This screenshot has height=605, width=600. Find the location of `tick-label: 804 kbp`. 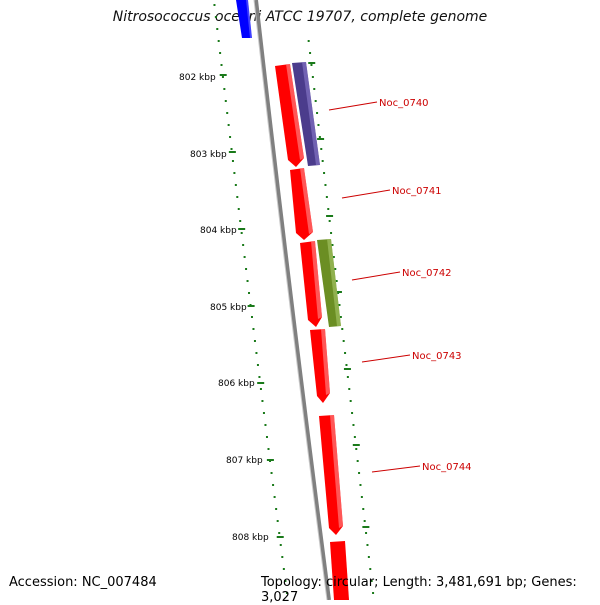

tick-label: 804 kbp is located at coordinates (218, 231).